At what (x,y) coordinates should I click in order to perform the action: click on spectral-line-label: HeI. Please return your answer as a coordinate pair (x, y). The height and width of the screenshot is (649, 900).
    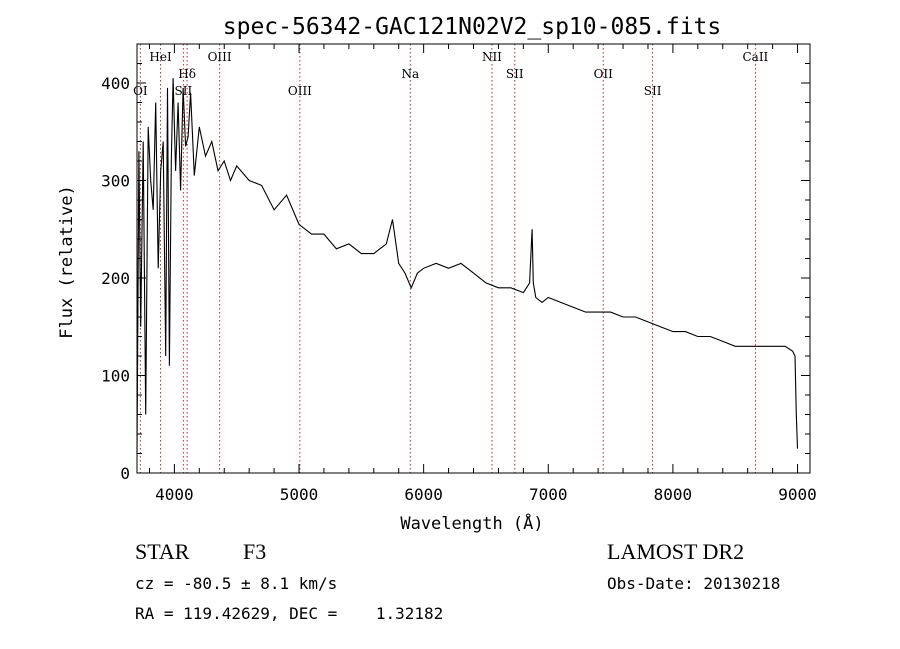
    Looking at the image, I should click on (160, 57).